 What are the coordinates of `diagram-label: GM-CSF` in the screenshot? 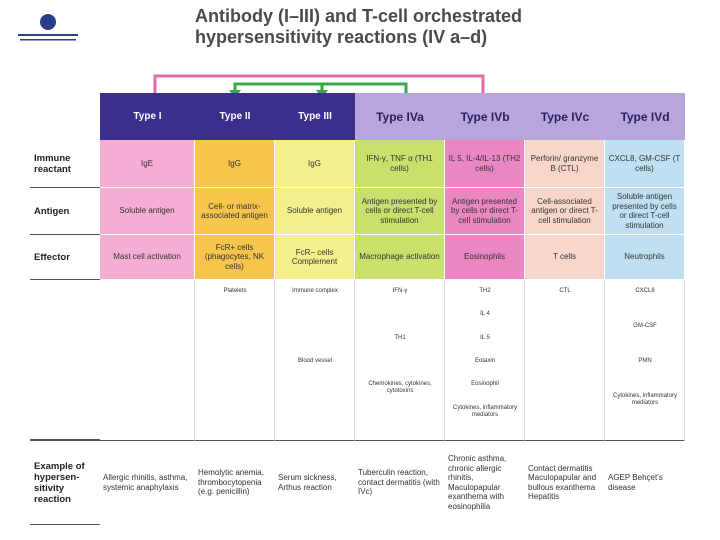 It's located at (645, 326).